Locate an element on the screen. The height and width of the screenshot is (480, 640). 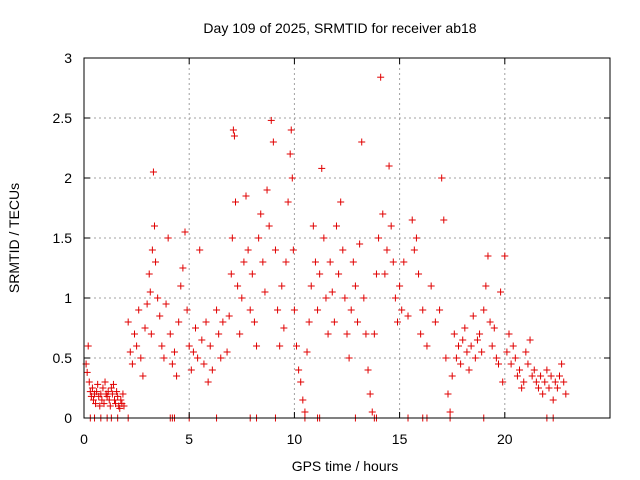
y-tick-label: 0 is located at coordinates (68, 418).